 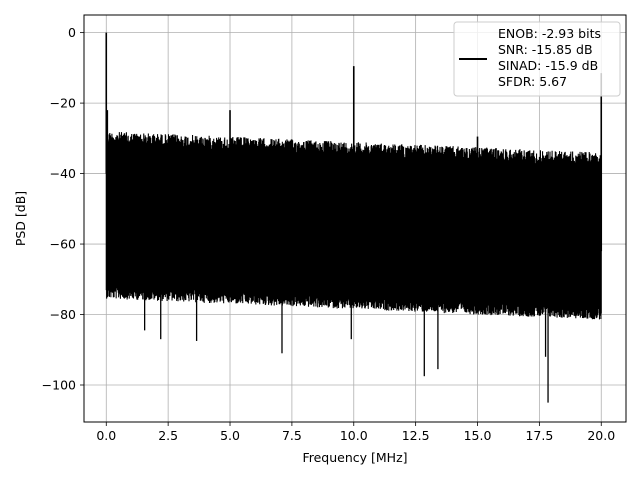 I want to click on x-tick-label: 10.0, so click(x=354, y=435).